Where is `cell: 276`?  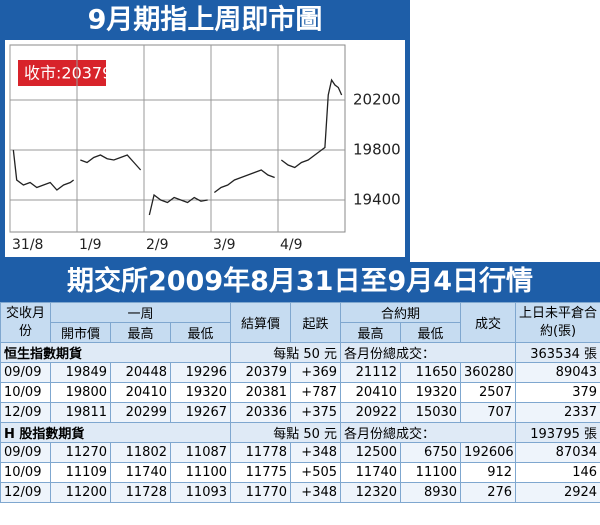 cell: 276 is located at coordinates (488, 492).